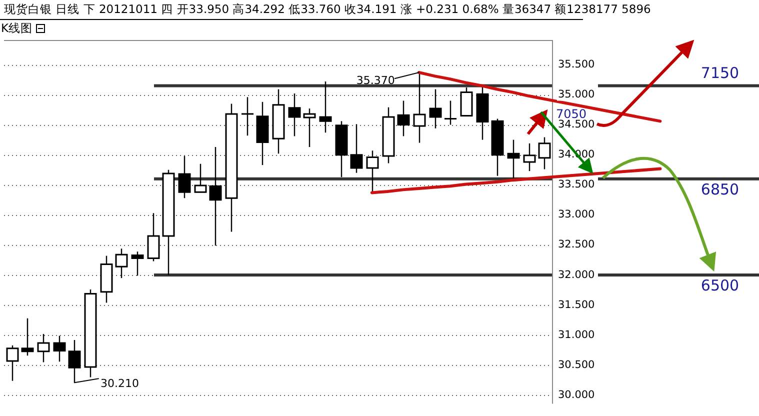  Describe the element at coordinates (576, 395) in the screenshot. I see `y-tick-label: 30.000` at that location.